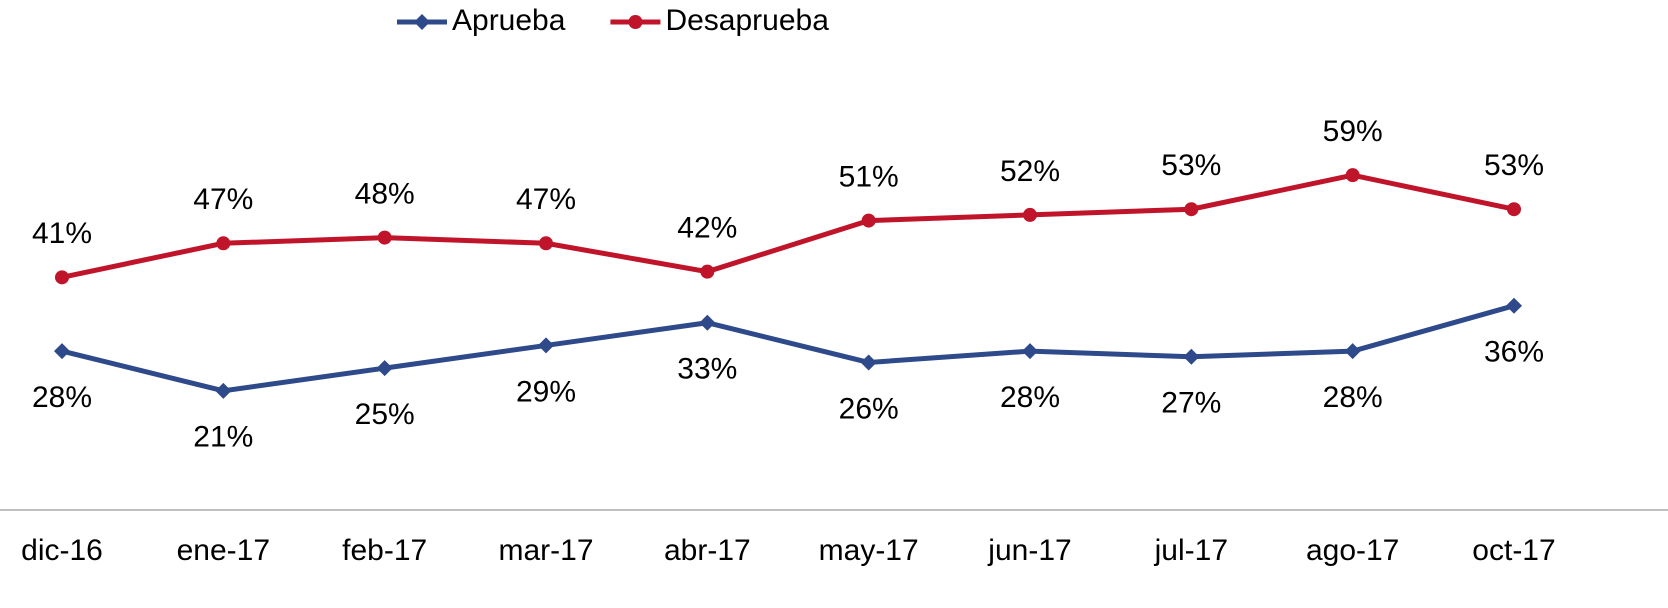  I want to click on data-label: 29%, so click(546, 391).